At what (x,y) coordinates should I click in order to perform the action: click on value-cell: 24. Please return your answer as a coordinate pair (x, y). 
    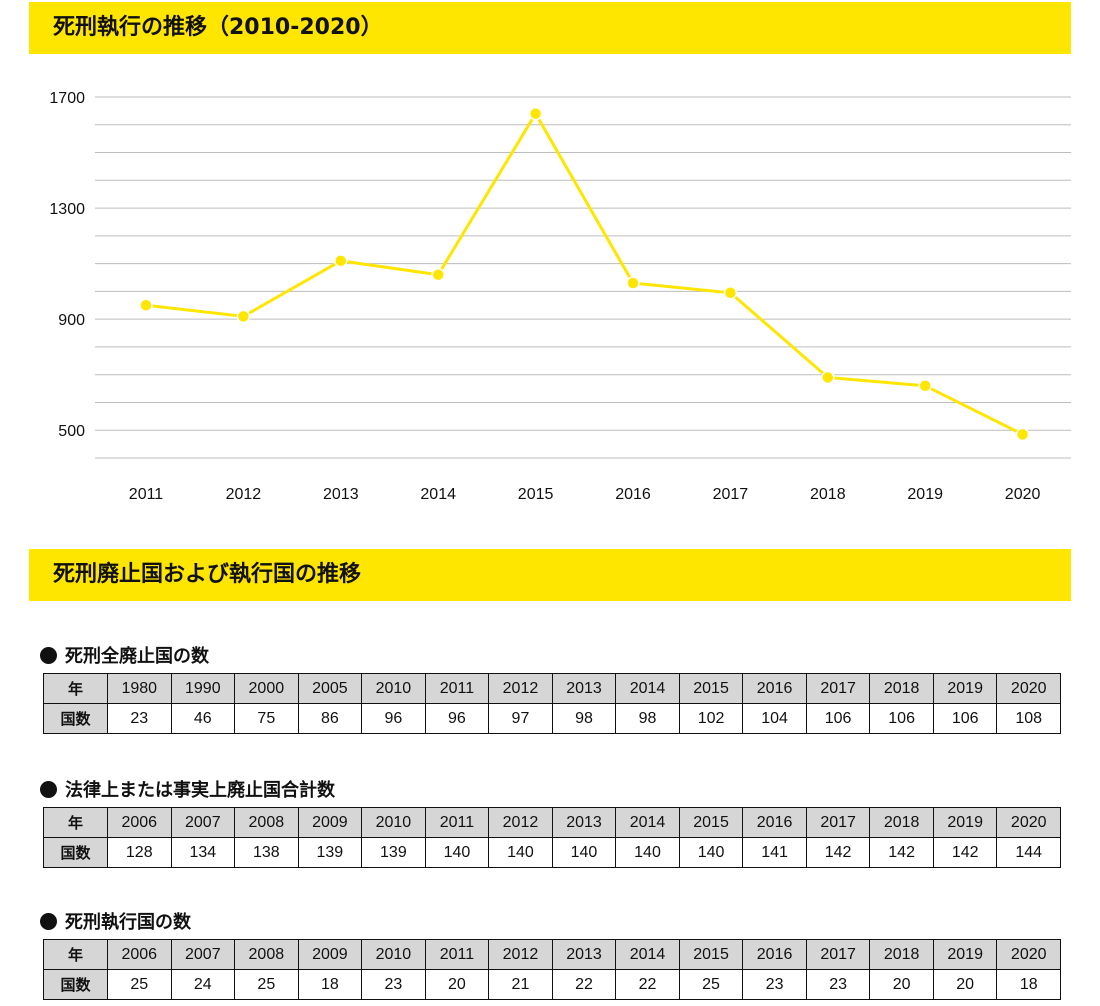
    Looking at the image, I should click on (203, 984).